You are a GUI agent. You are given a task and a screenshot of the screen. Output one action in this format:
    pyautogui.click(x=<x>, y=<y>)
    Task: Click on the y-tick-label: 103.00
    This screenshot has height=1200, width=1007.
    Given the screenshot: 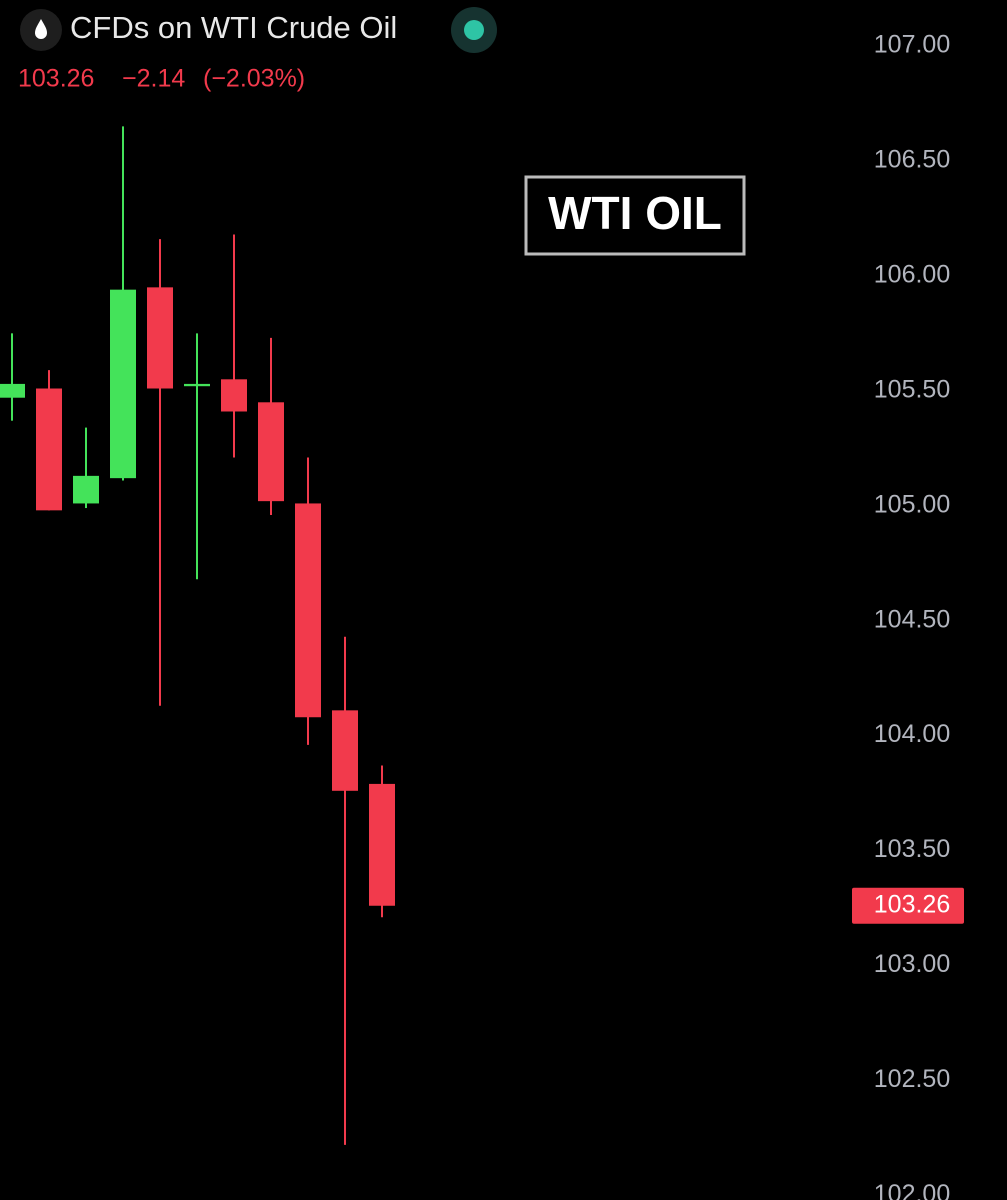 What is the action you would take?
    pyautogui.click(x=912, y=964)
    